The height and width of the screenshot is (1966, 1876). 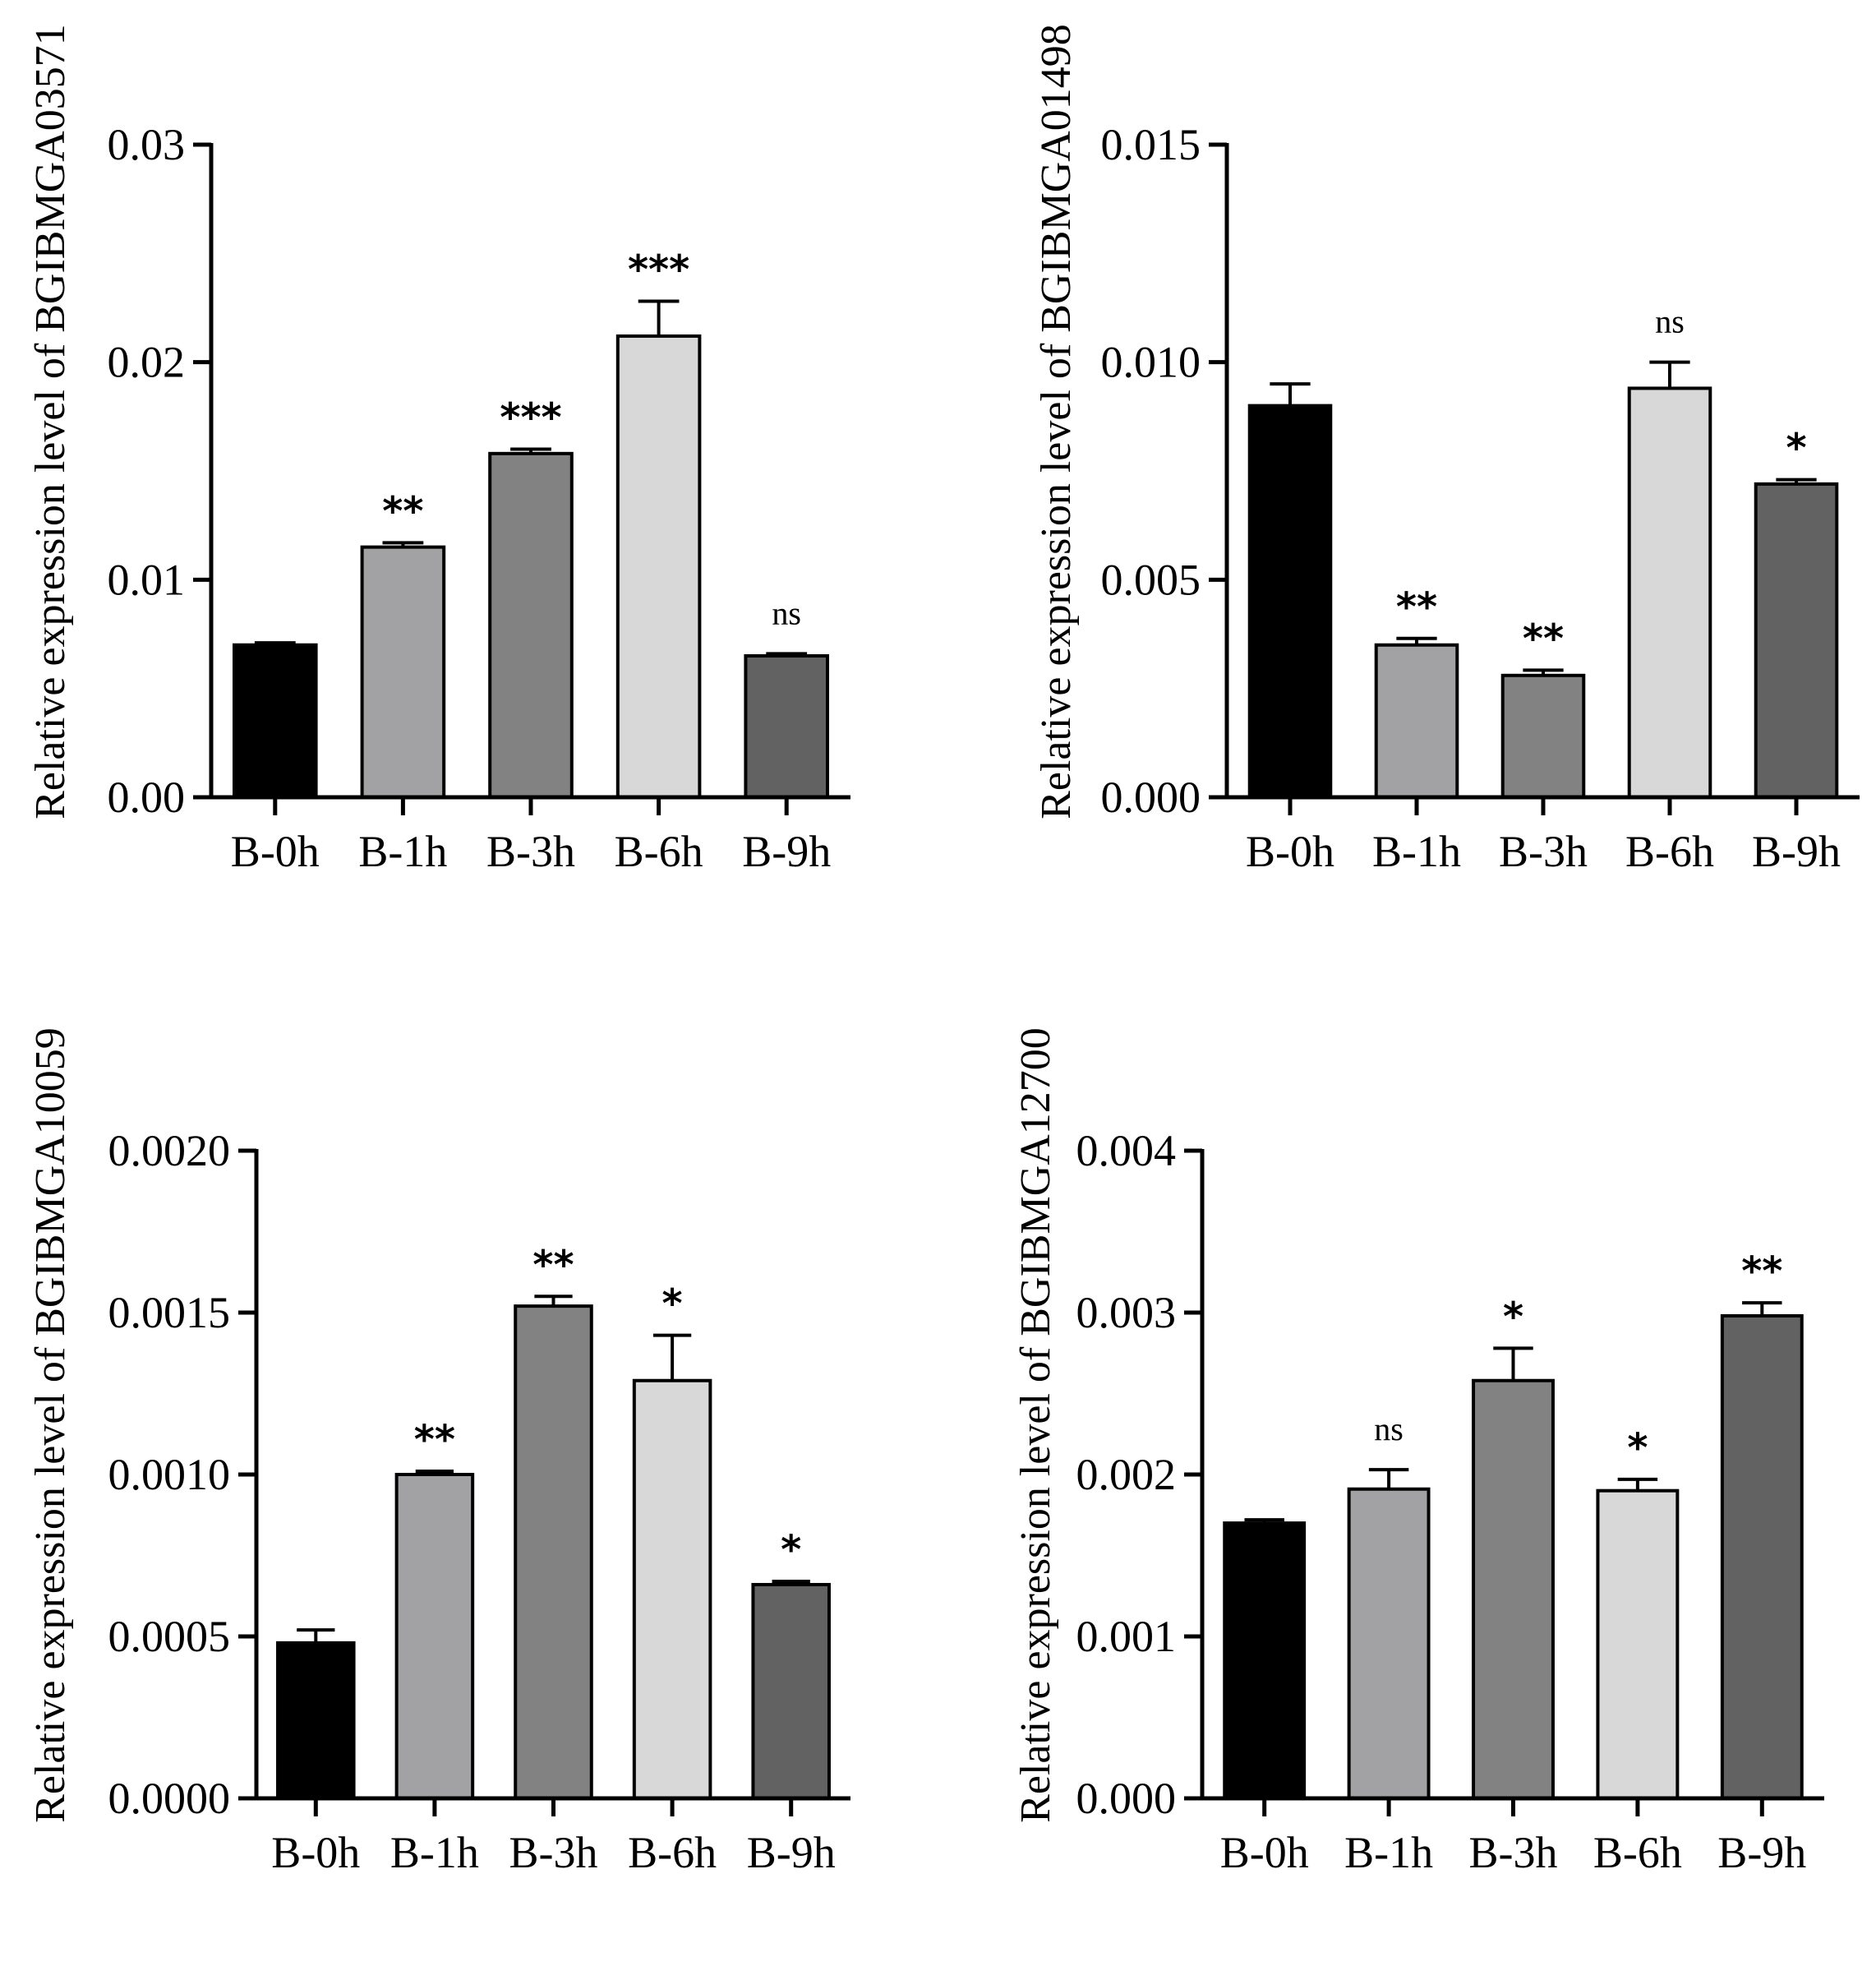 I want to click on y-tick-label: 0.010, so click(x=1151, y=362).